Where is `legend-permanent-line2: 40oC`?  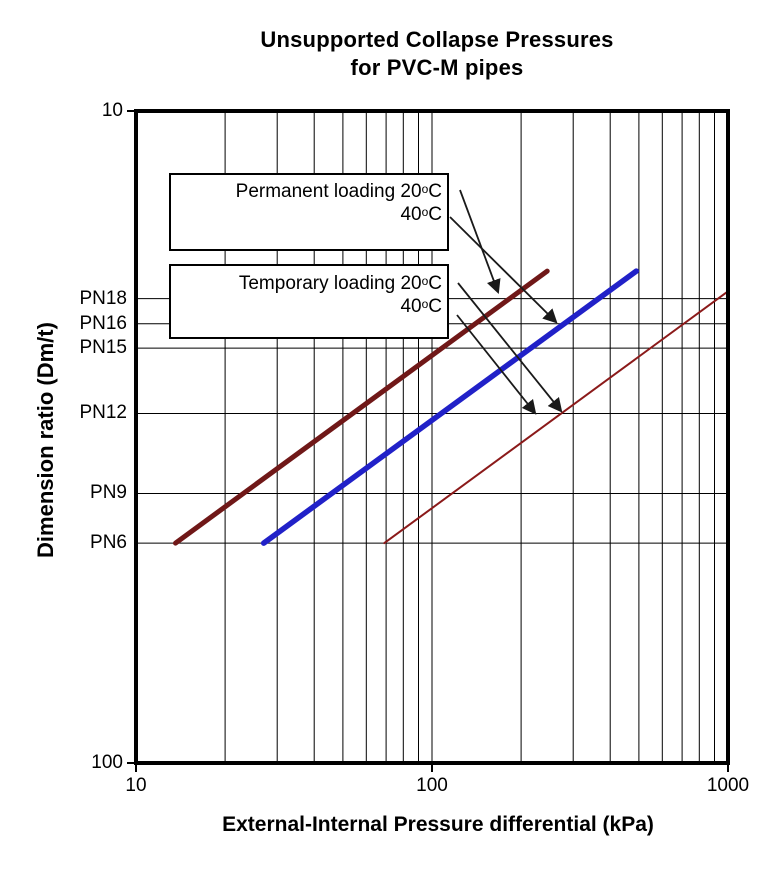 legend-permanent-line2: 40oC is located at coordinates (421, 214).